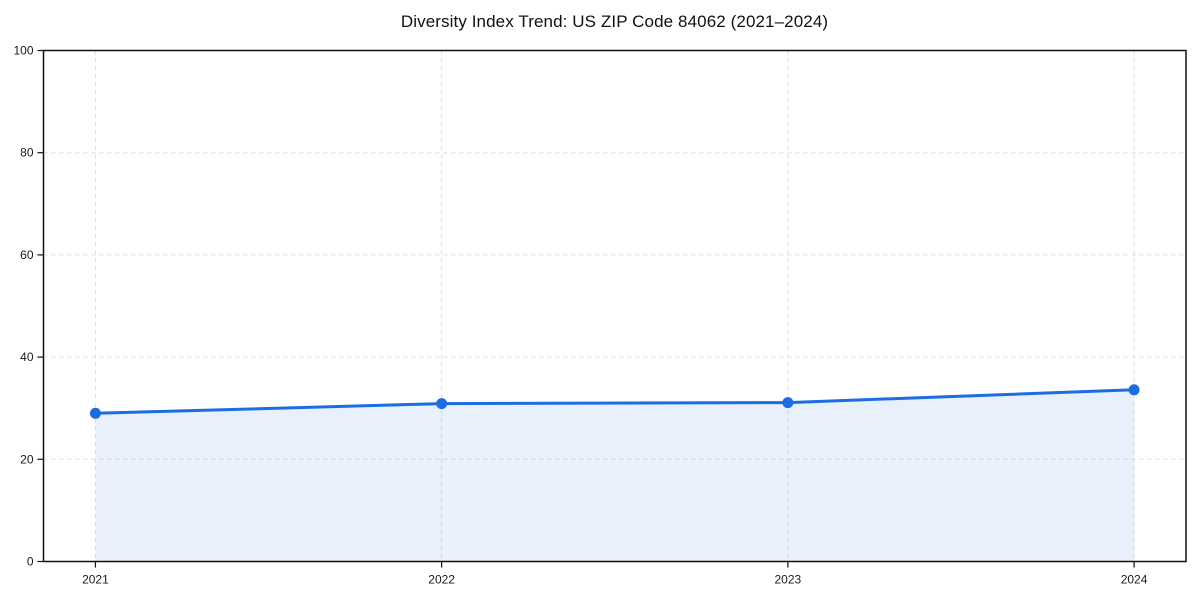 This screenshot has width=1200, height=600. Describe the element at coordinates (27, 357) in the screenshot. I see `y-tick-label: 40` at that location.